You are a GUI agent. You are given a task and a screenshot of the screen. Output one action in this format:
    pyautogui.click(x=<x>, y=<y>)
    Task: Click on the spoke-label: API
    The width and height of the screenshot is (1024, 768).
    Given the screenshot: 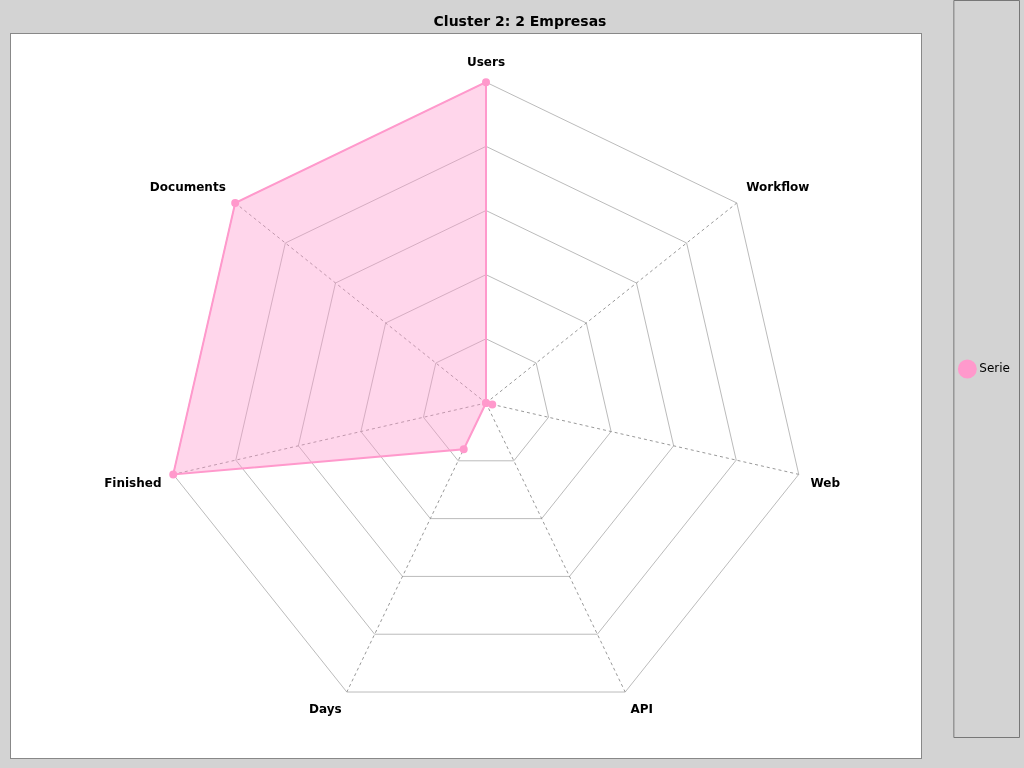 What is the action you would take?
    pyautogui.click(x=641, y=709)
    